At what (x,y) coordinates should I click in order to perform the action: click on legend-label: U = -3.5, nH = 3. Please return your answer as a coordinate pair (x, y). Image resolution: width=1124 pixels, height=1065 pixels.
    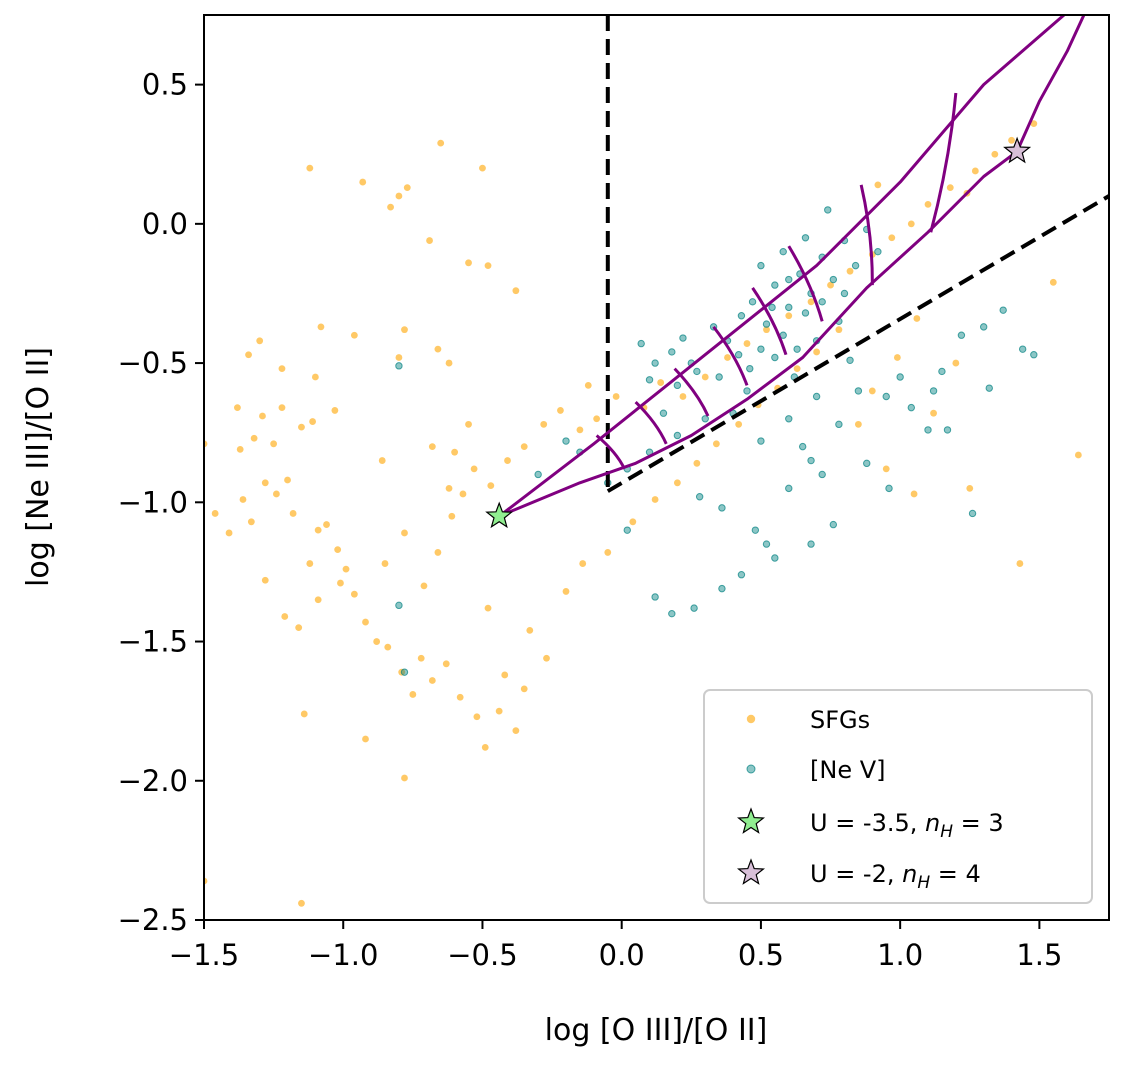
    Looking at the image, I should click on (907, 825).